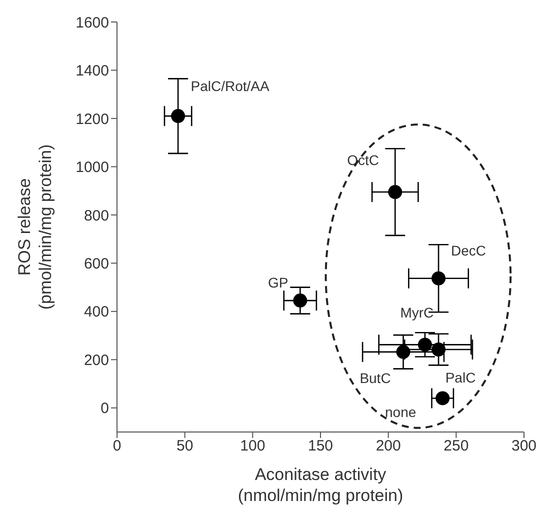 Image resolution: width=543 pixels, height=516 pixels. Describe the element at coordinates (321, 446) in the screenshot. I see `x-tick-label: 150` at that location.